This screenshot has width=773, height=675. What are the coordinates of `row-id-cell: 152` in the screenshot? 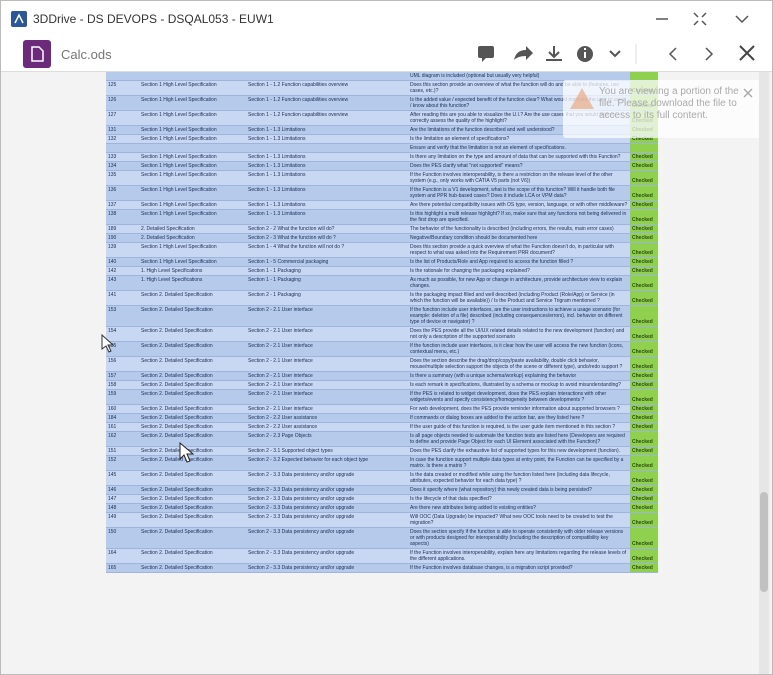 It's located at (112, 460).